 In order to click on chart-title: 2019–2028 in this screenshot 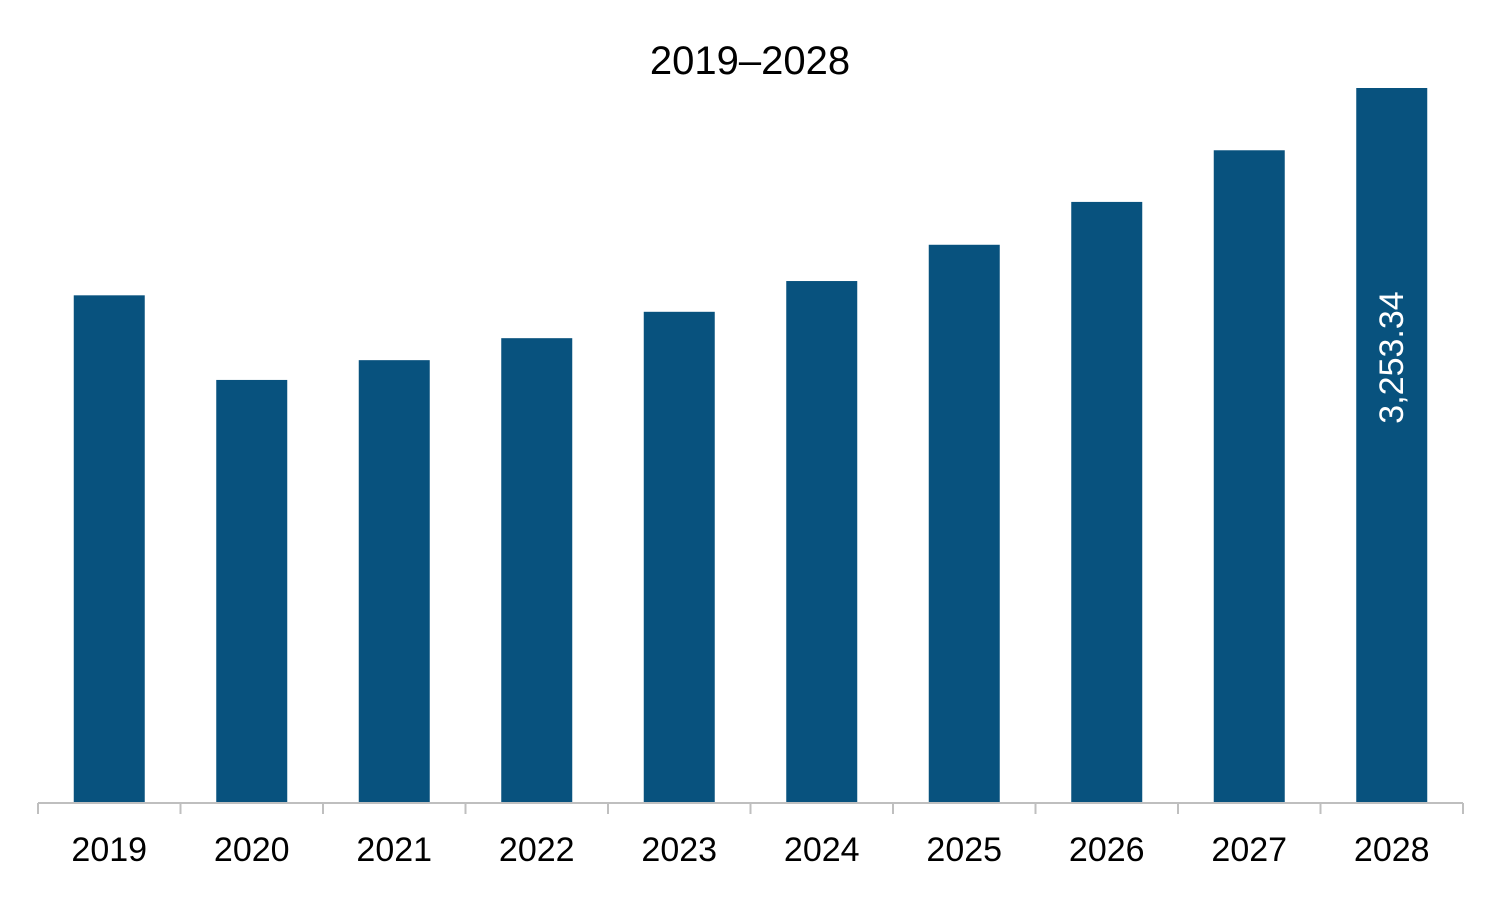, I will do `click(750, 61)`.